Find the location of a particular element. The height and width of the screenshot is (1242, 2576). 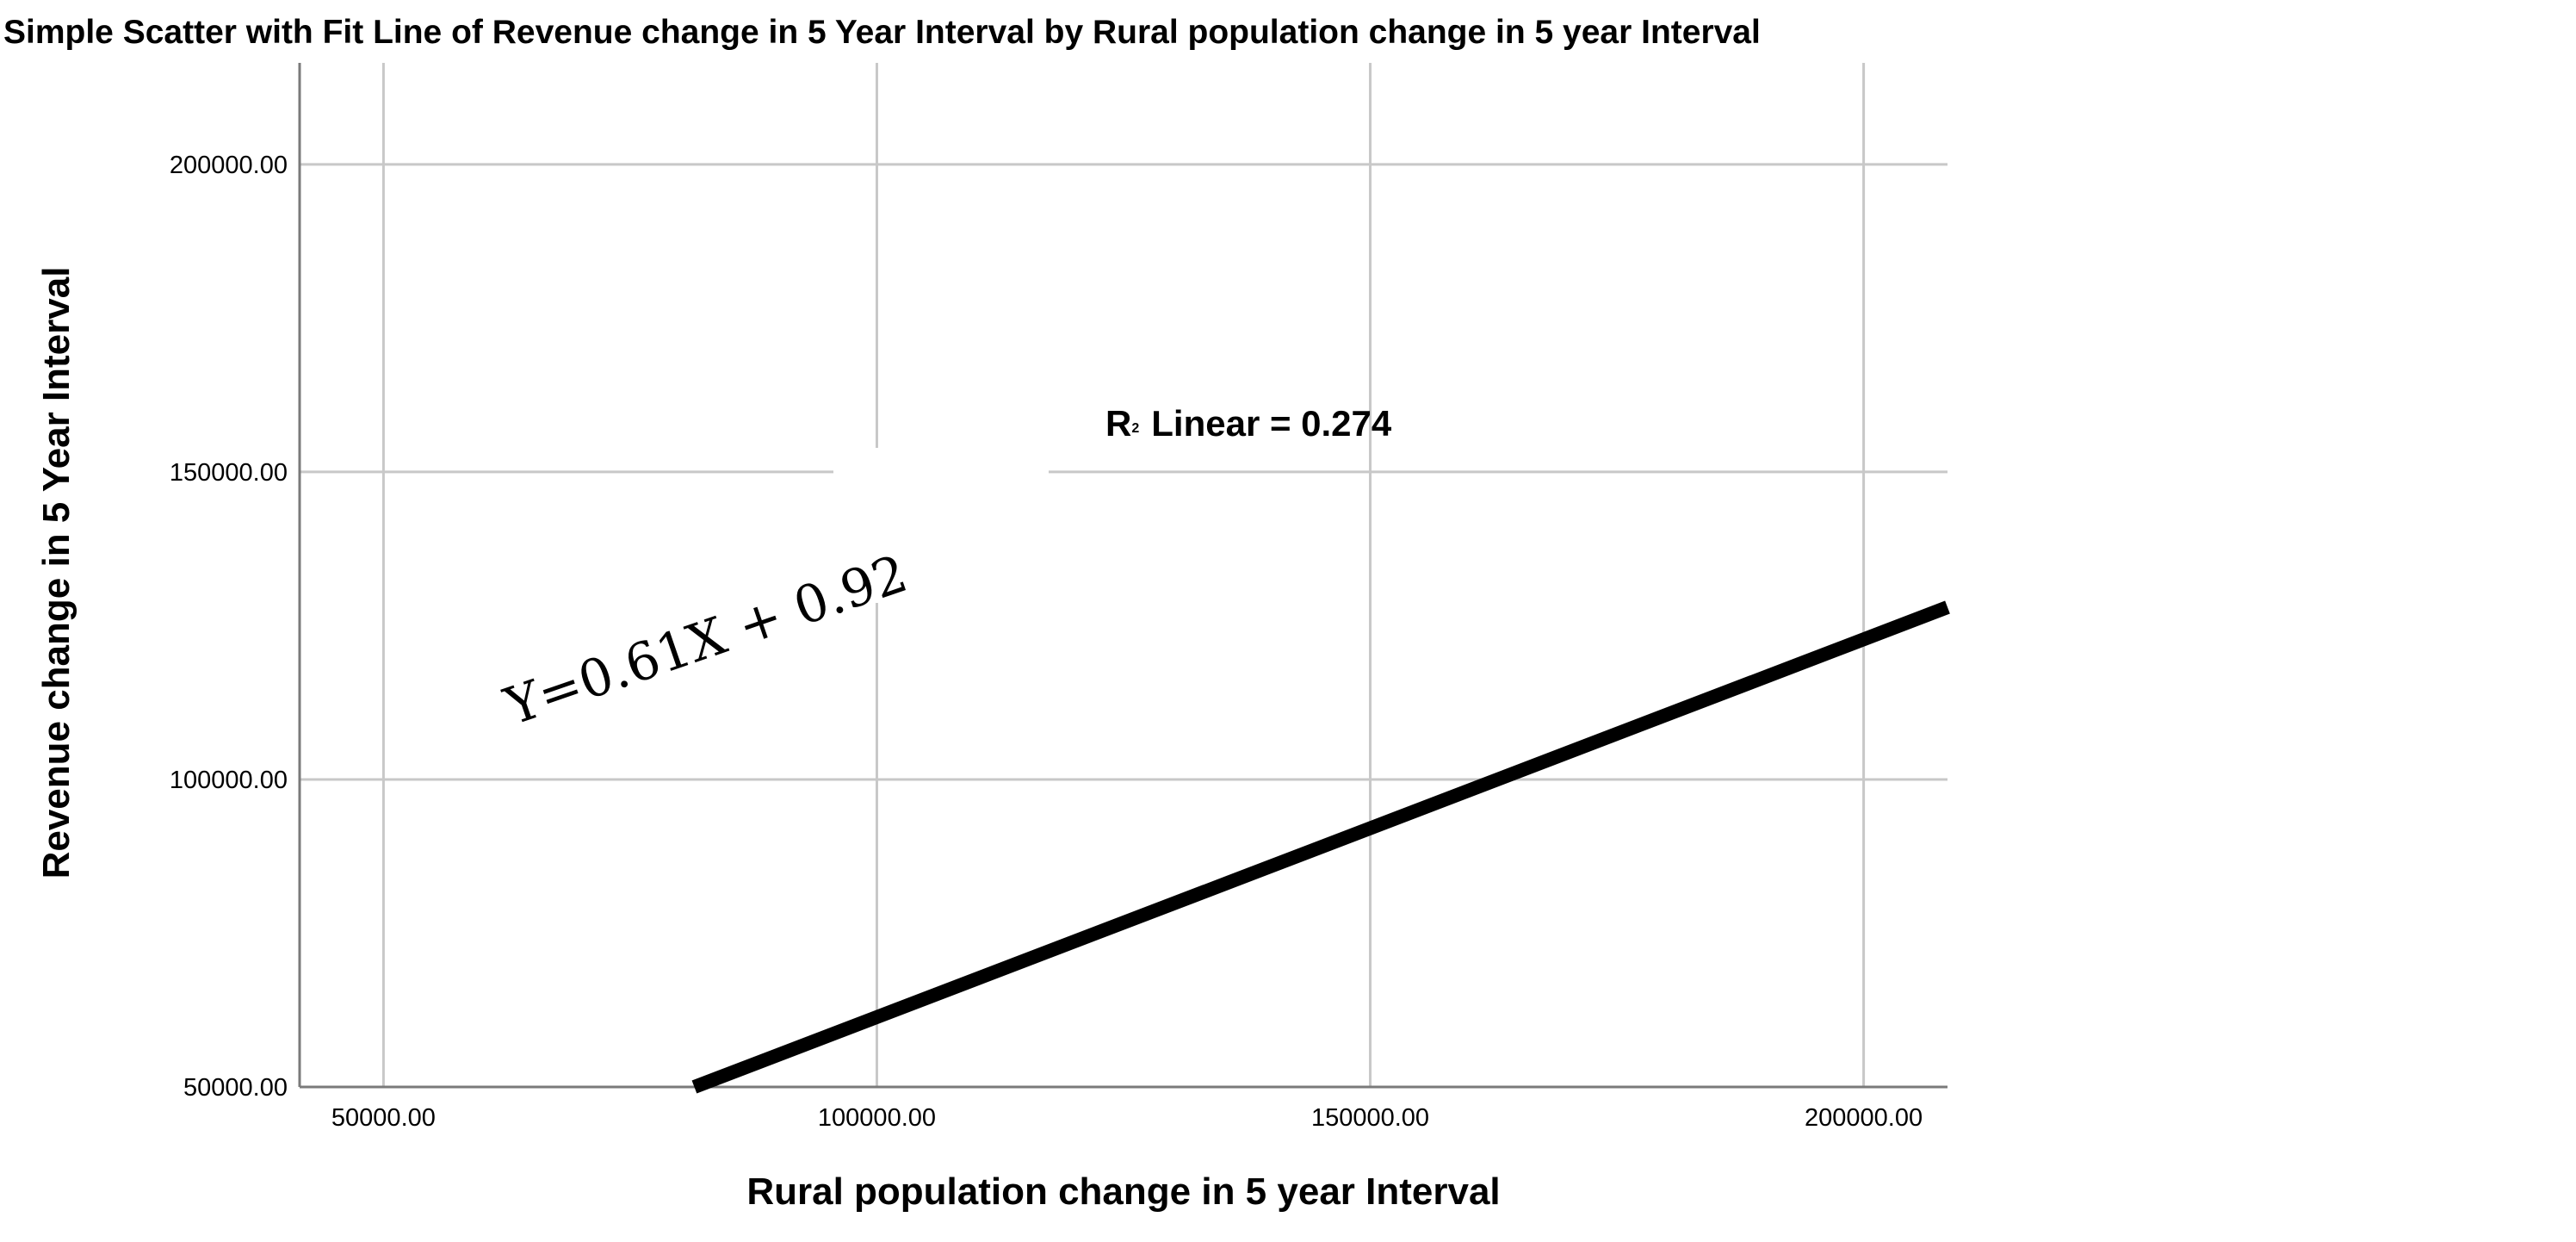

y-tick-label: 200000.00 is located at coordinates (229, 165).